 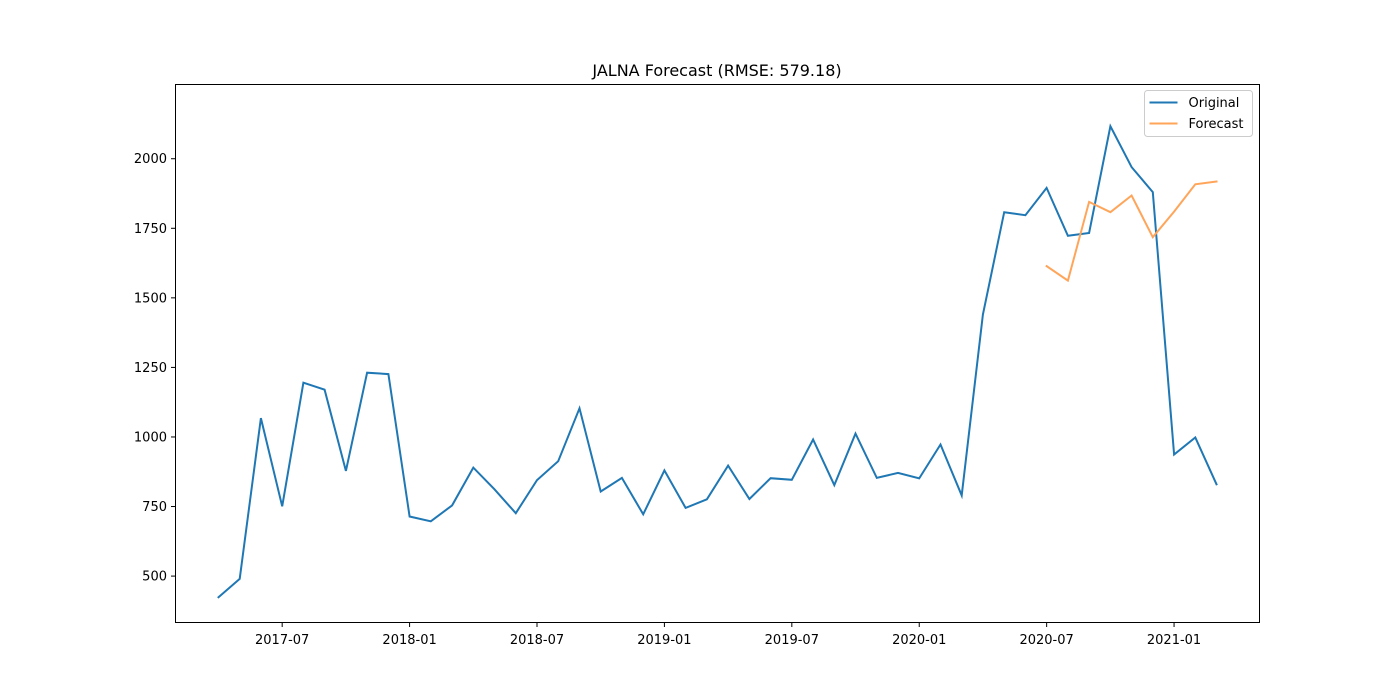 What do you see at coordinates (154, 507) in the screenshot?
I see `y-tick-label: 750` at bounding box center [154, 507].